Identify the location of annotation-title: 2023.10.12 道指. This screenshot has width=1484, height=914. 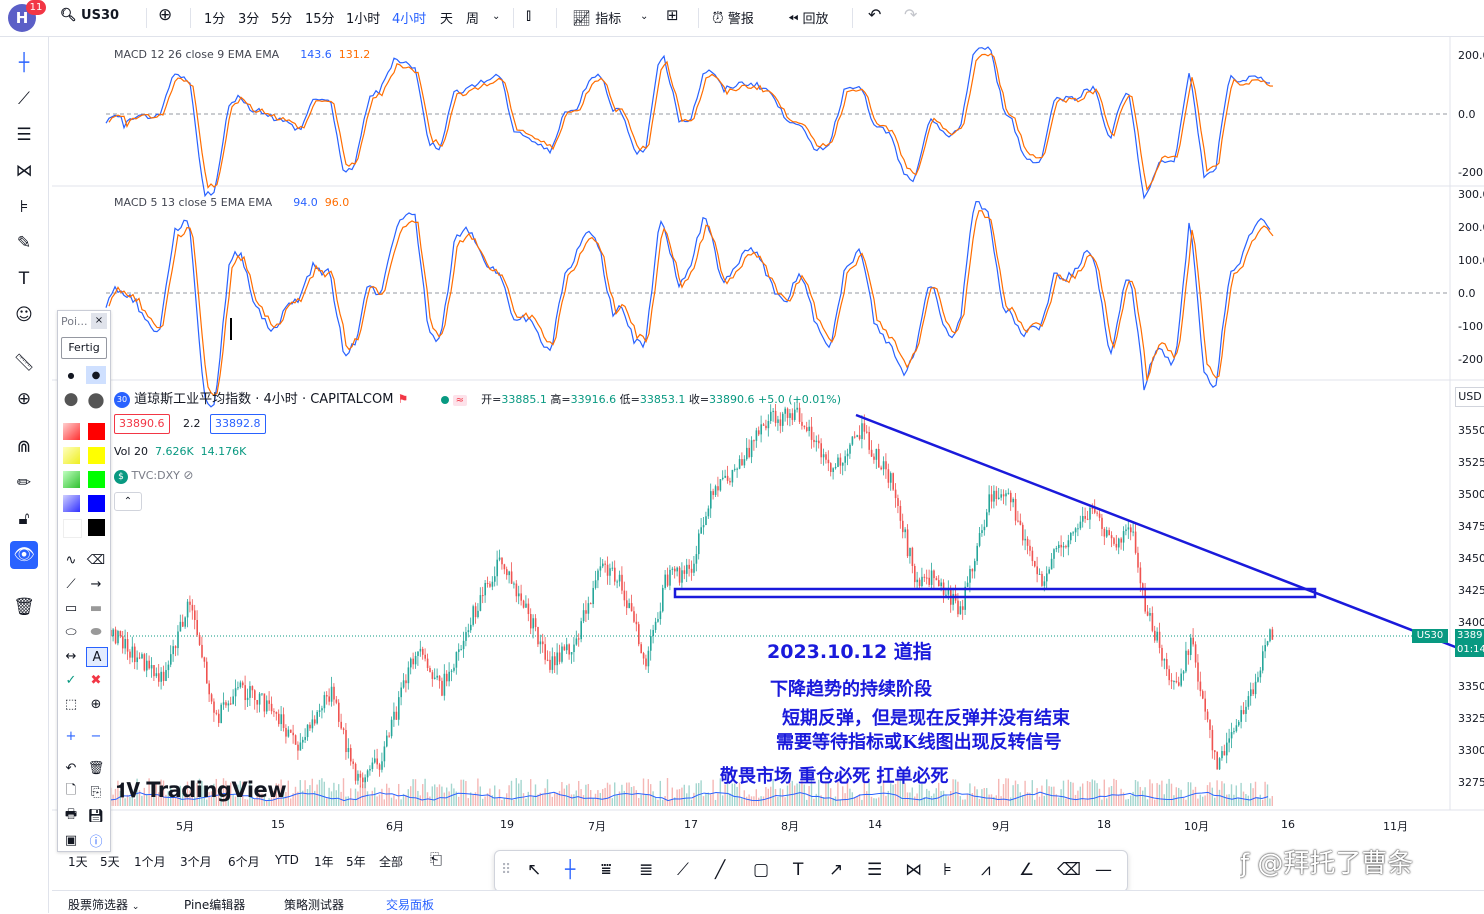
(849, 652).